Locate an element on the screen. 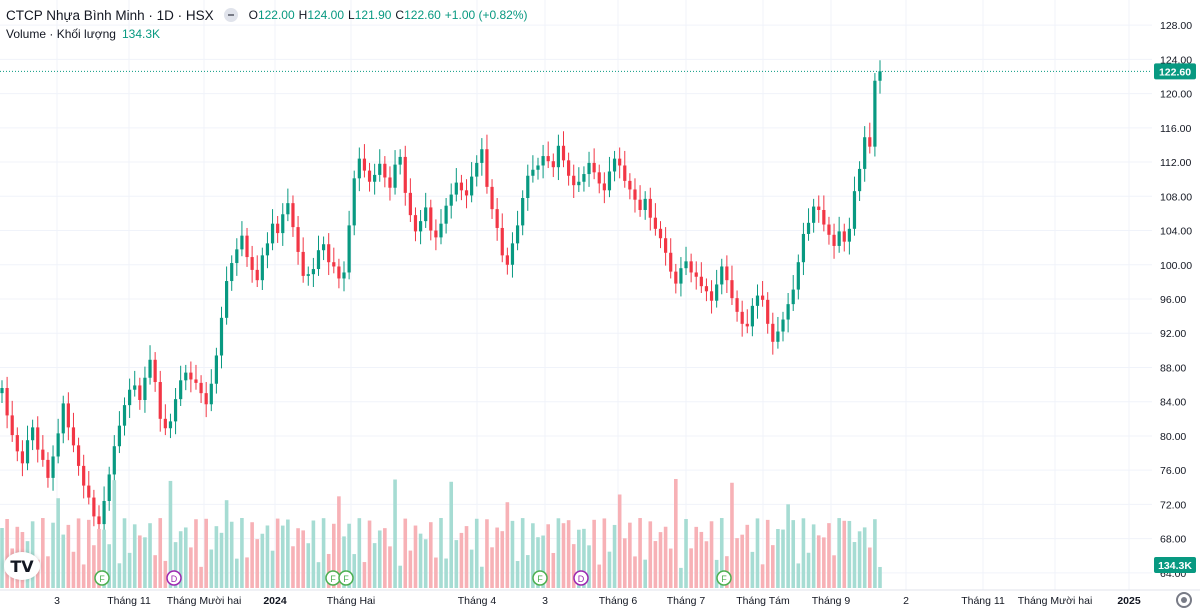 Image resolution: width=1200 pixels, height=614 pixels. gear-icon is located at coordinates (1184, 600).